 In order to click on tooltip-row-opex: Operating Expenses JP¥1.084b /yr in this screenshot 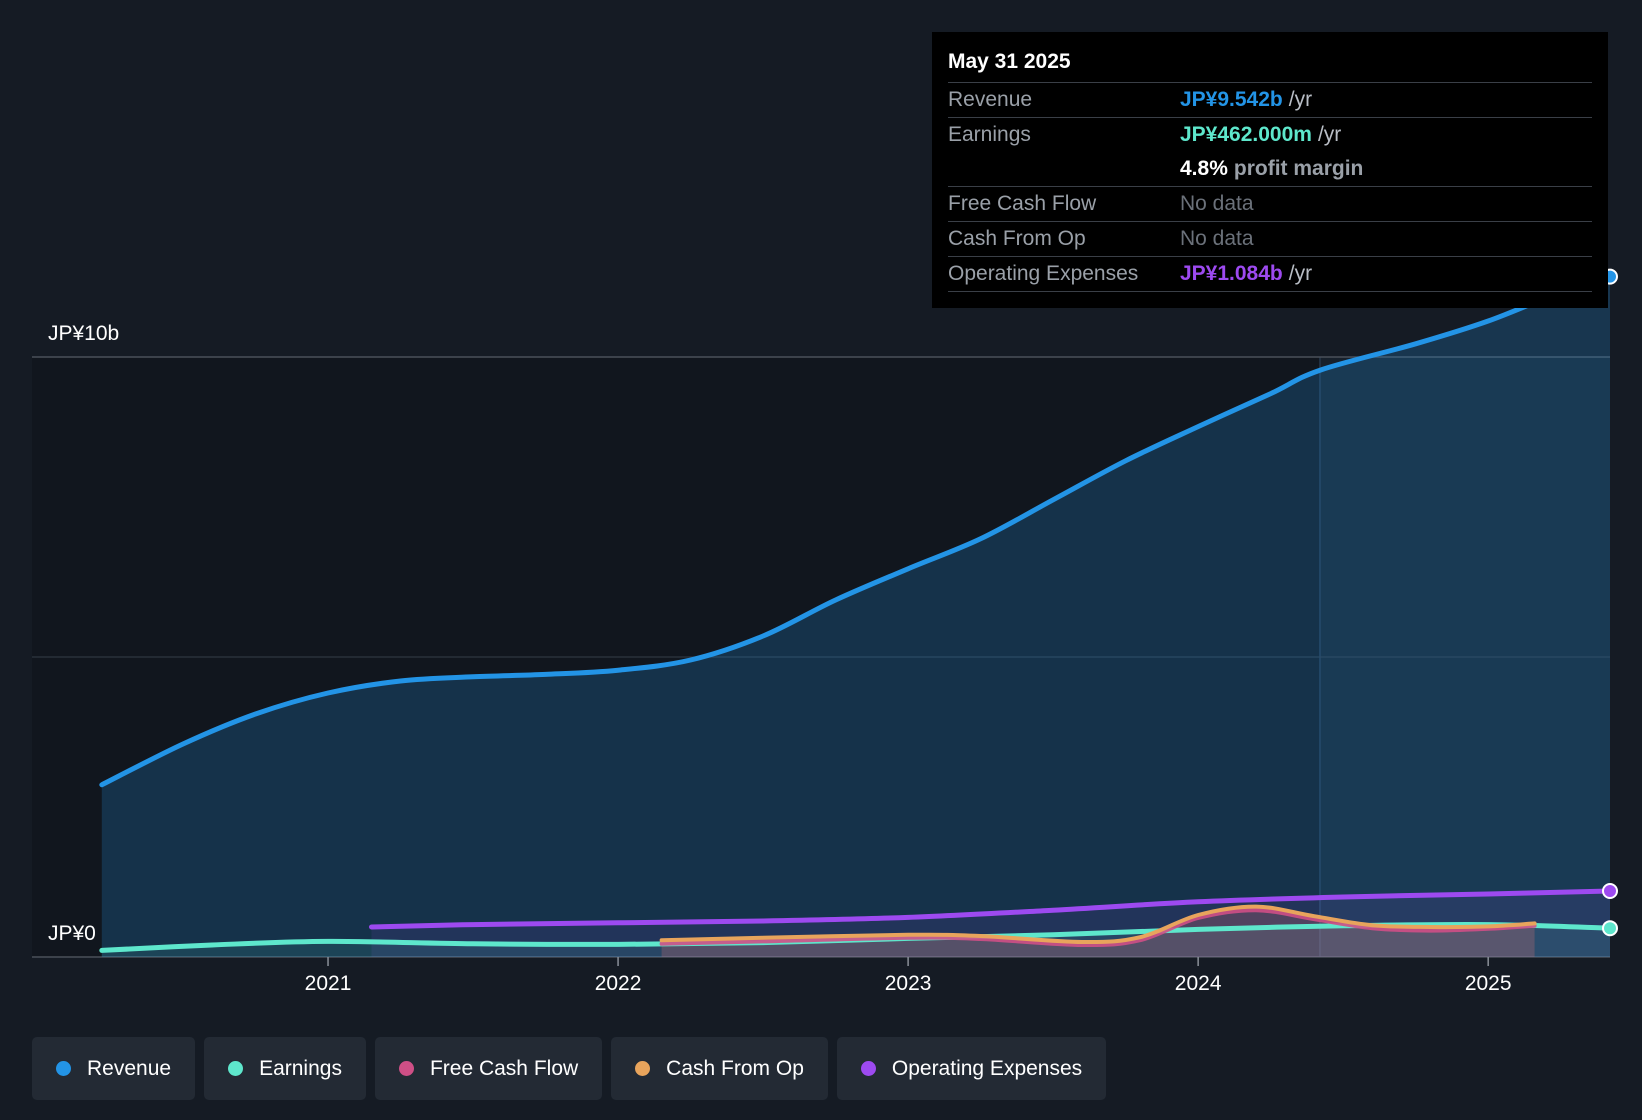, I will do `click(1270, 274)`.